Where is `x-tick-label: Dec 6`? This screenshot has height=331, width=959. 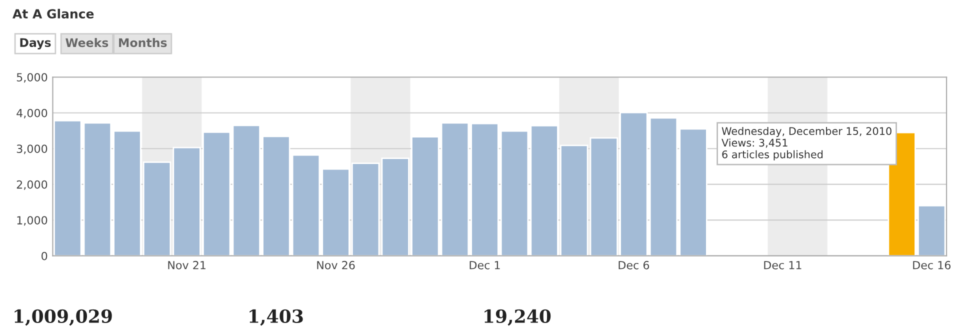
x-tick-label: Dec 6 is located at coordinates (634, 265).